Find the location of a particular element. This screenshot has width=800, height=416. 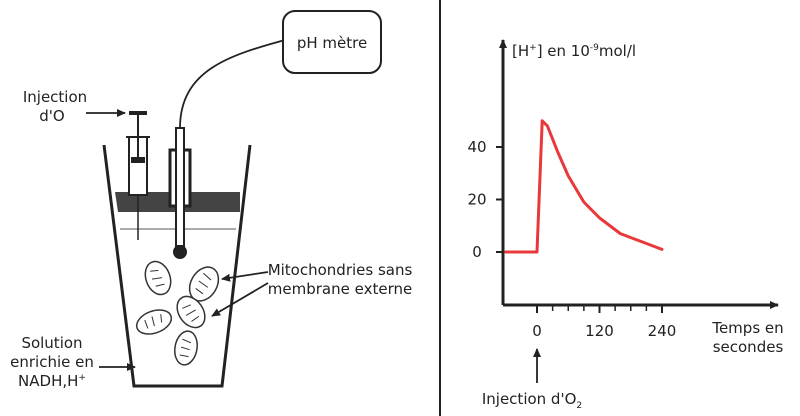

injection-time-label: Injection d'O2 is located at coordinates (532, 400).